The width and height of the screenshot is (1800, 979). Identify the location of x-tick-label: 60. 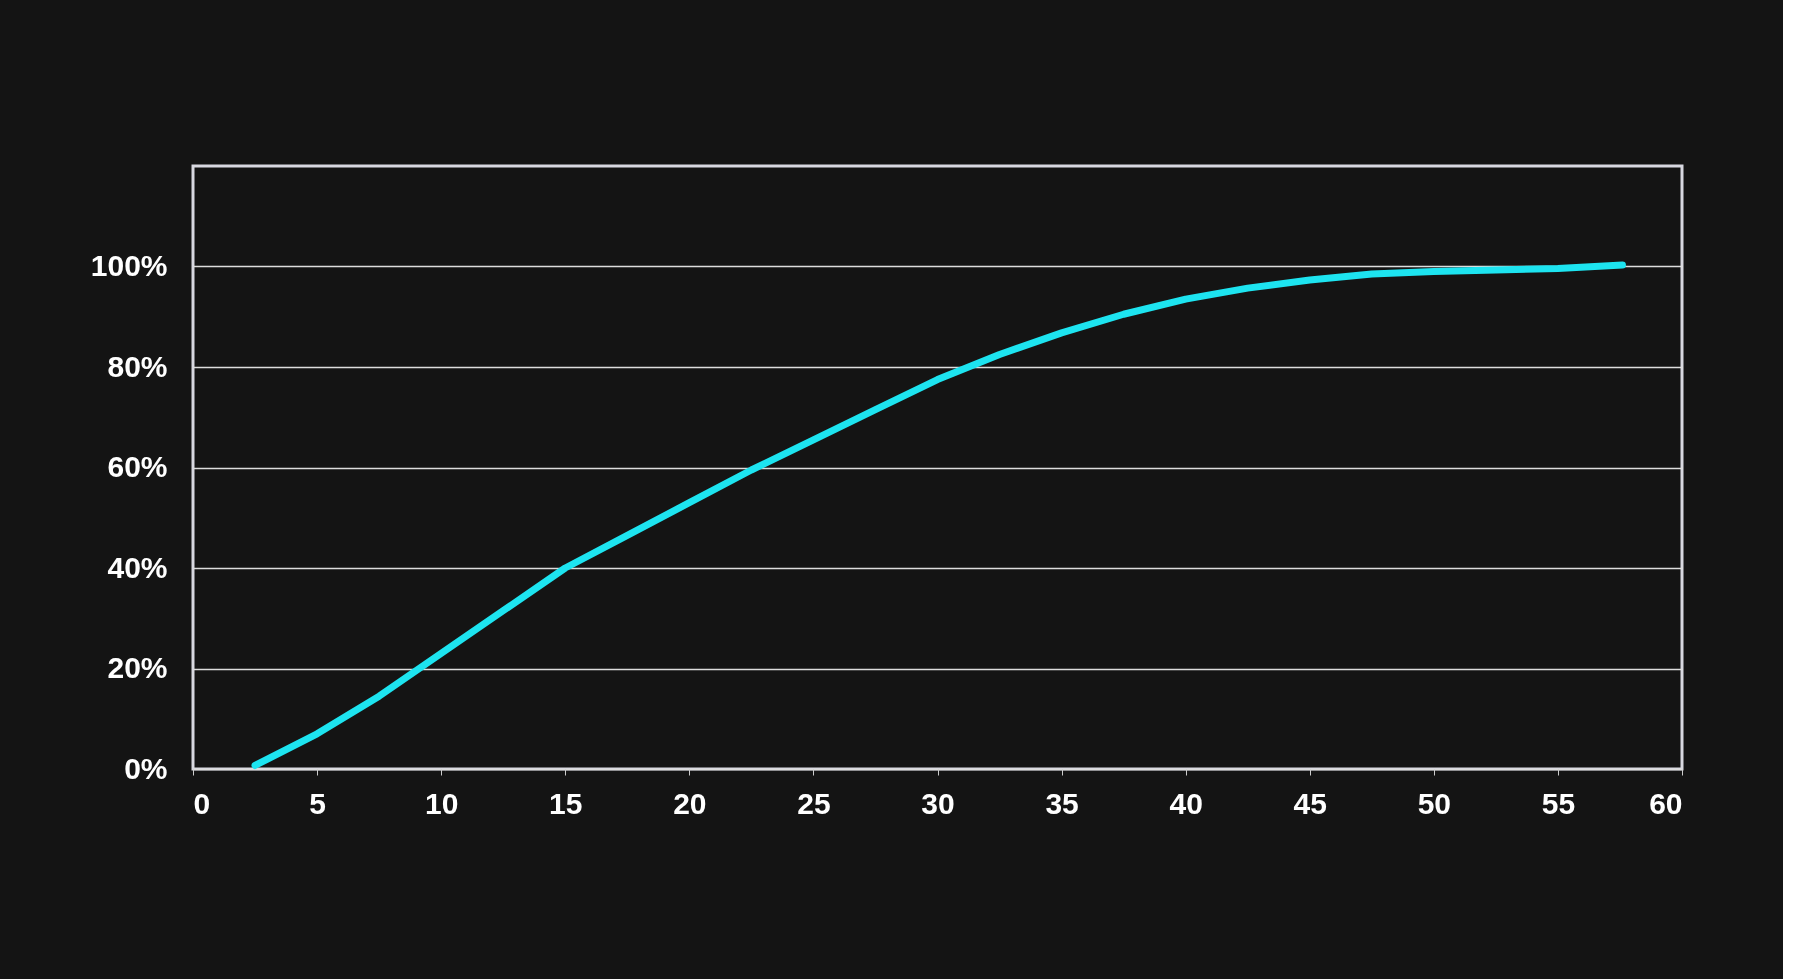
(1666, 803).